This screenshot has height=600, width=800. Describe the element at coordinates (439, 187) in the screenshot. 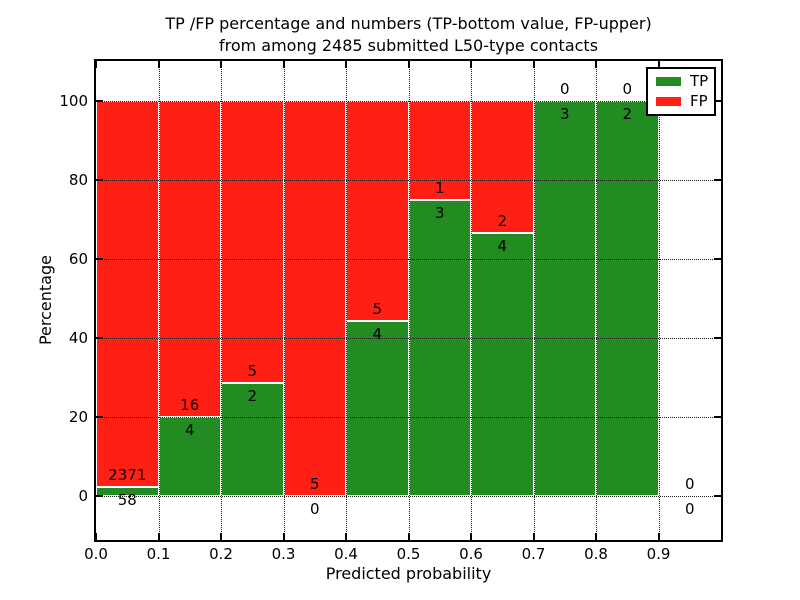

I see `bar-count-label-fp: 1` at that location.